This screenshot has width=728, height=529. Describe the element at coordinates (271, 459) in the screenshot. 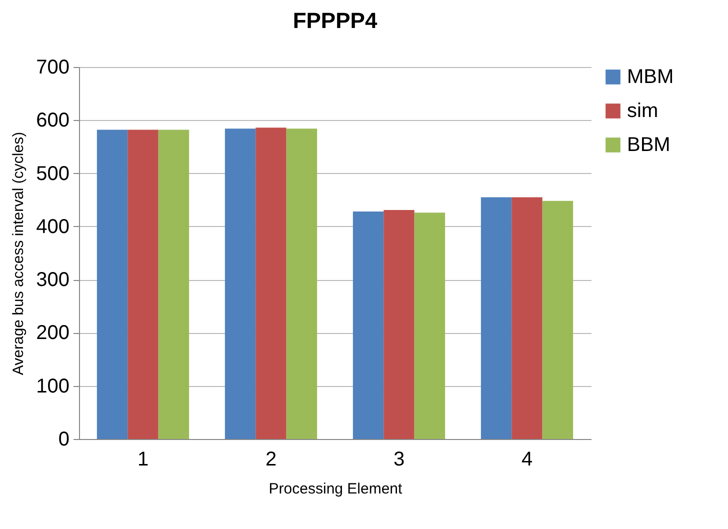

I see `x-tick-label: 2` at that location.